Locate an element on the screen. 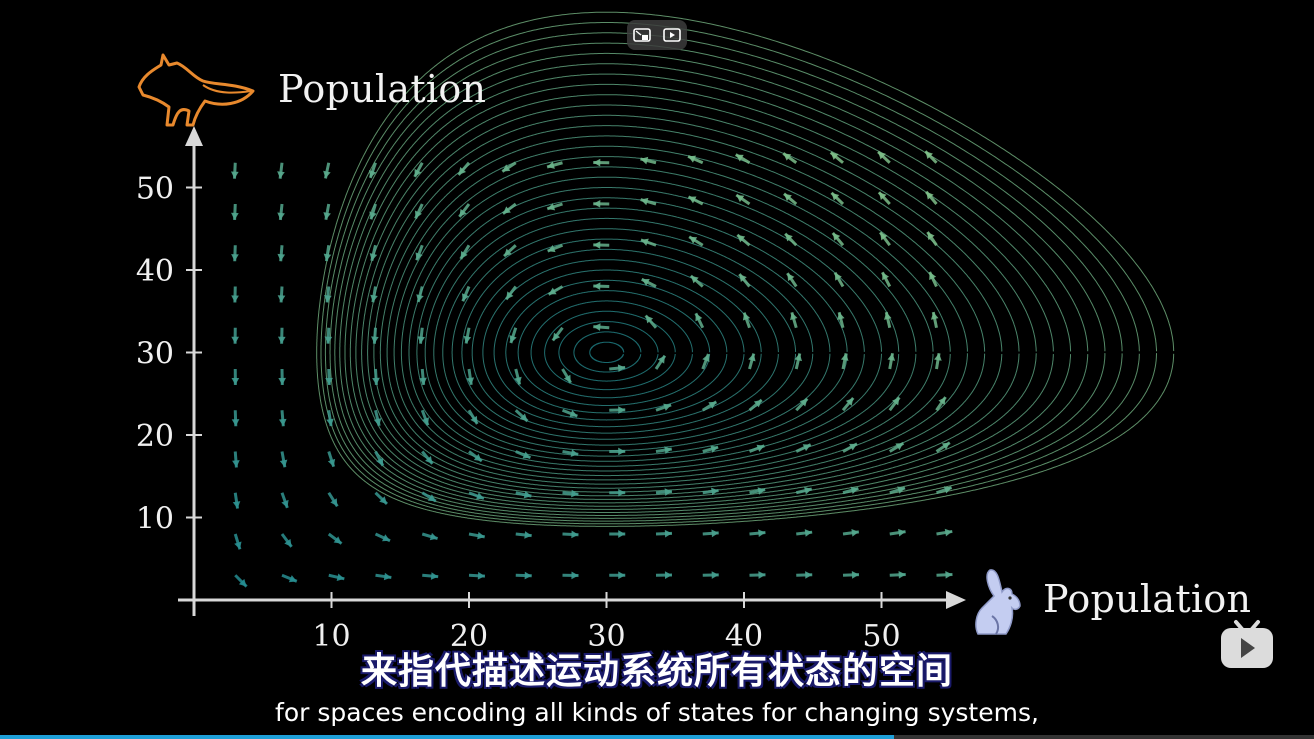 Image resolution: width=1314 pixels, height=739 pixels. video-progress-fill is located at coordinates (447, 737).